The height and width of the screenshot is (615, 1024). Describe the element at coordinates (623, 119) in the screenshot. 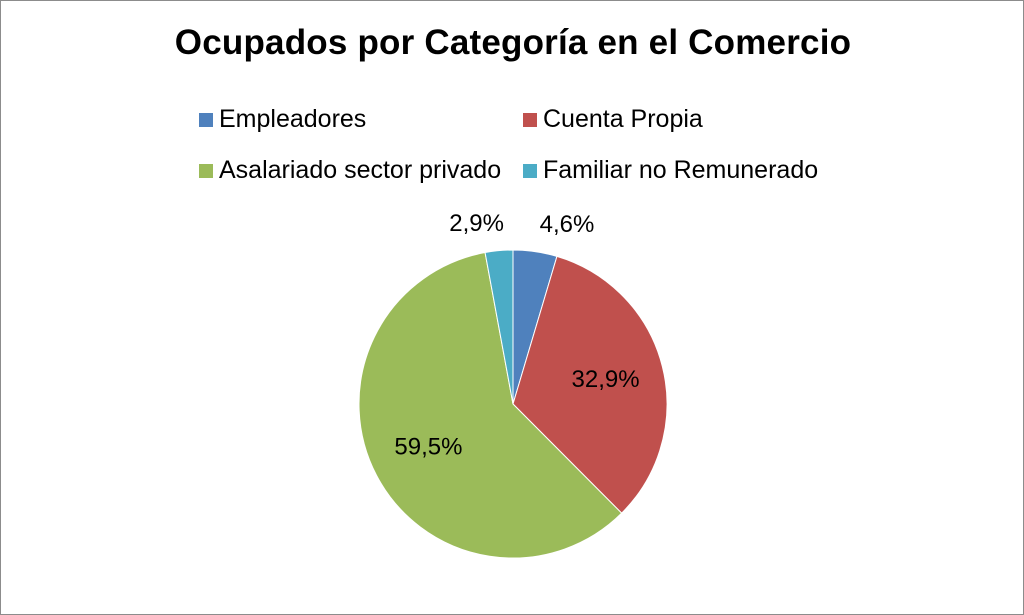

I see `legend-label-cuenta-propia: Cuenta Propia` at that location.